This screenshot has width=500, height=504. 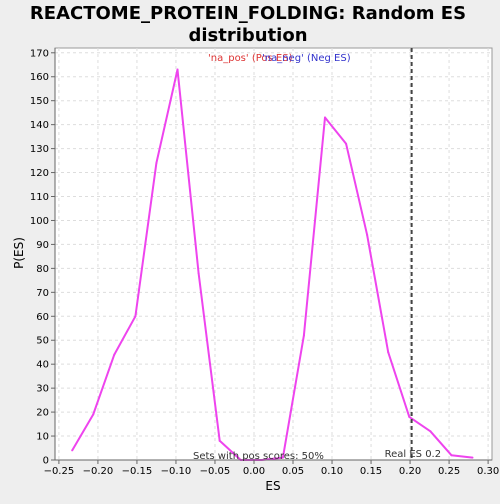 What do you see at coordinates (306, 58) in the screenshot?
I see `legend-neg-es: 'na_neg' (Neg ES)` at bounding box center [306, 58].